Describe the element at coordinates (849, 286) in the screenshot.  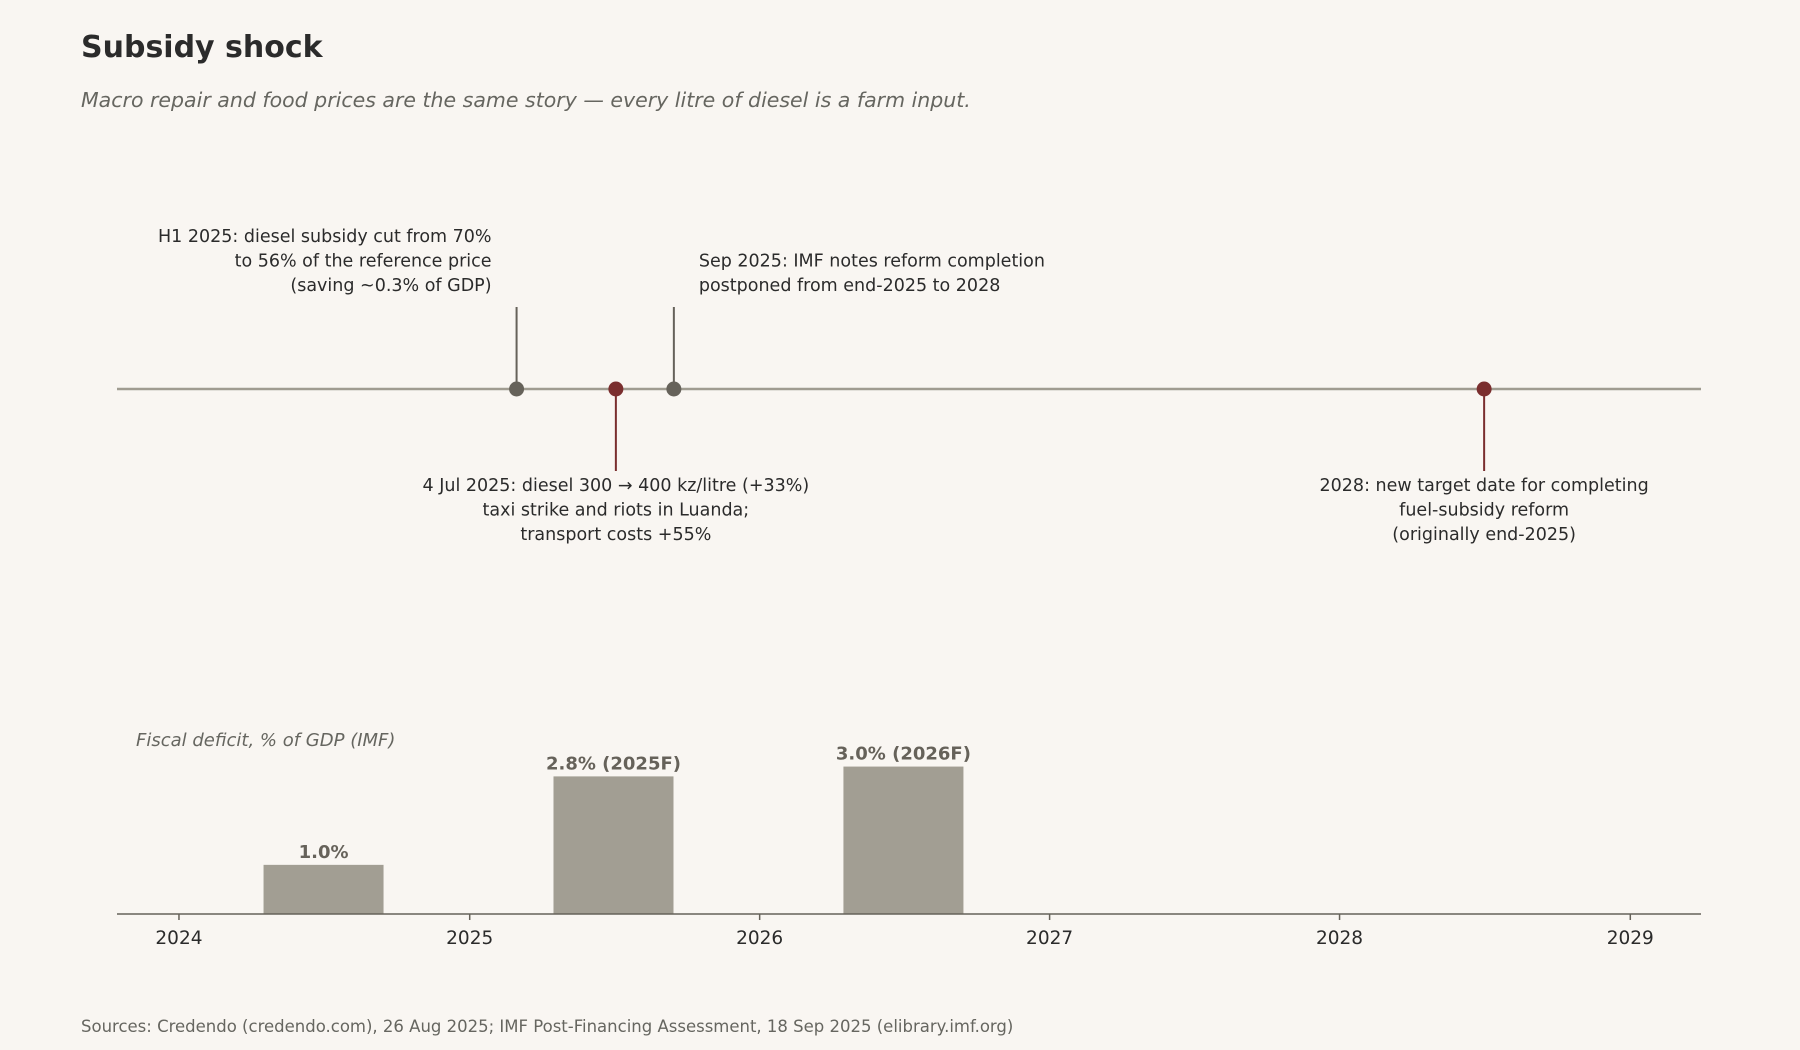
I see `event-annotation-line: postponed from end-2025 to 2028` at that location.